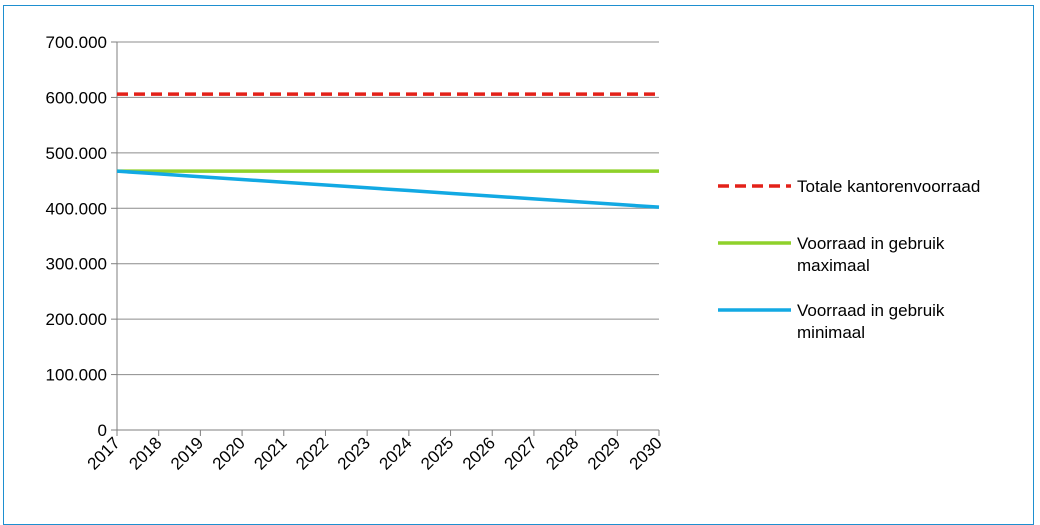  Describe the element at coordinates (76, 97) in the screenshot. I see `y-tick-label: 600.000` at that location.